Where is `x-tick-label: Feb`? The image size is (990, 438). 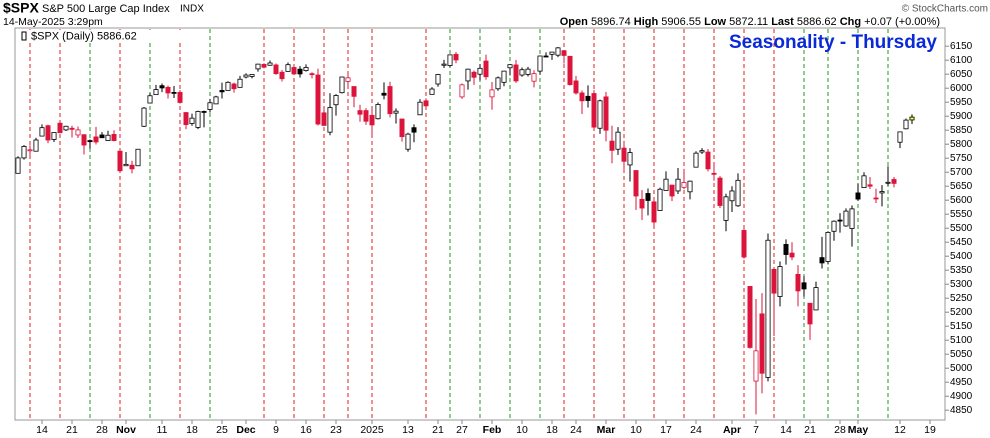 x-tick-label: Feb is located at coordinates (492, 430).